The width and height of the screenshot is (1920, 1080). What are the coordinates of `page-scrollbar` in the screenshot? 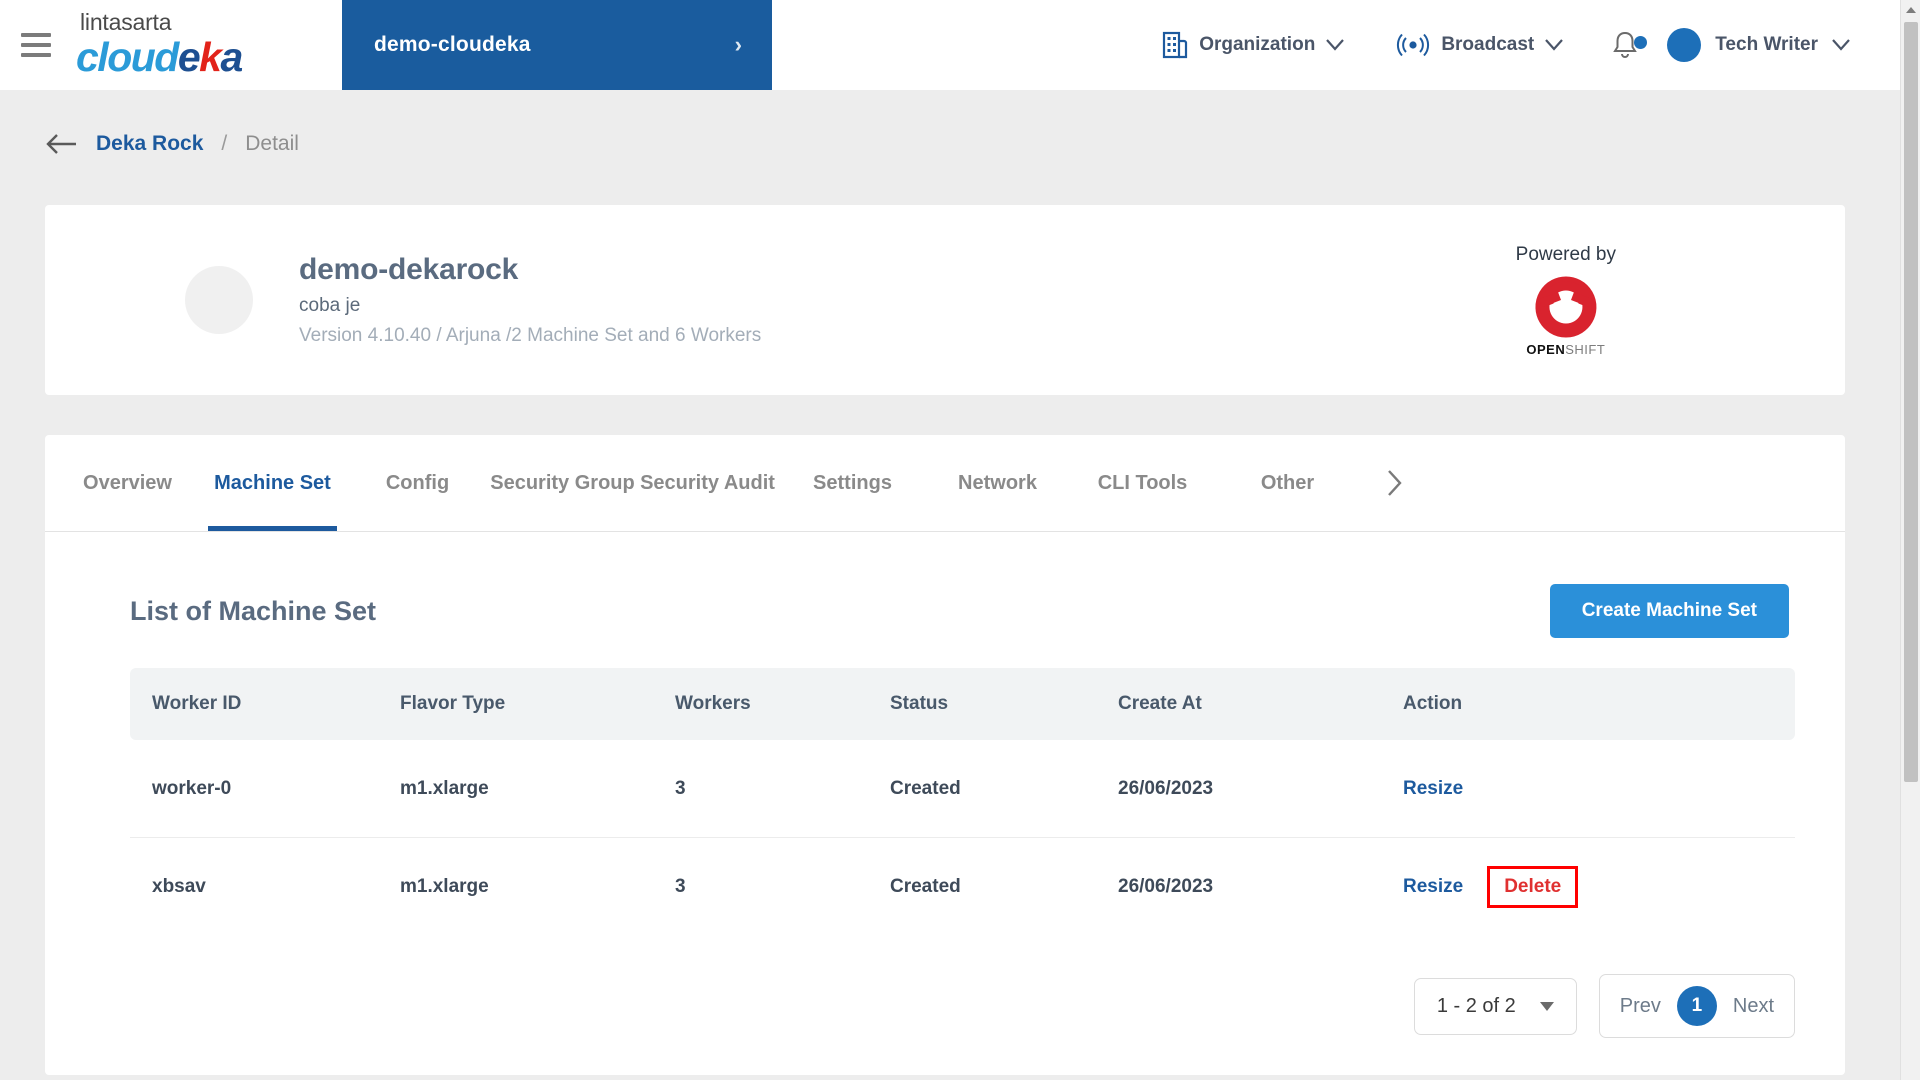 It's located at (1910, 540).